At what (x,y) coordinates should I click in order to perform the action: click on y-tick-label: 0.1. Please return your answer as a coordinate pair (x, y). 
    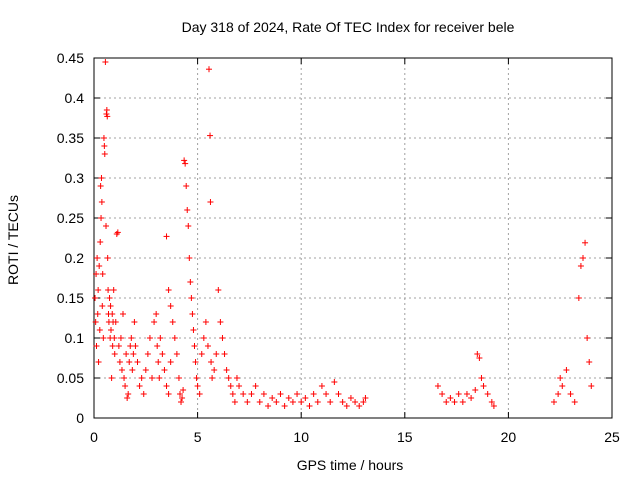
    Looking at the image, I should click on (75, 338).